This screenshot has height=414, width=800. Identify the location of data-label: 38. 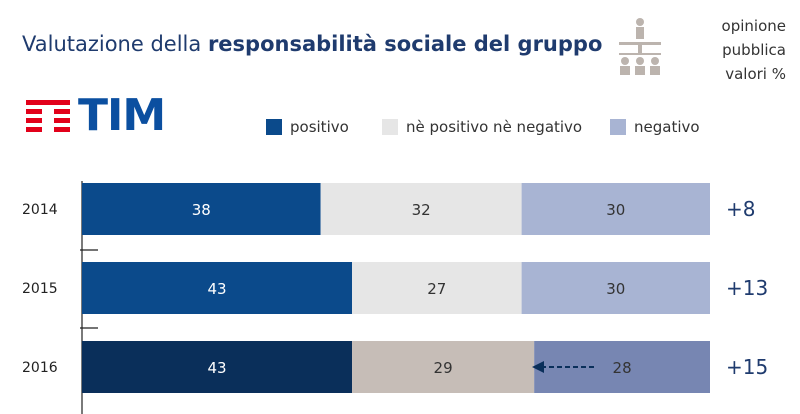
(201, 210).